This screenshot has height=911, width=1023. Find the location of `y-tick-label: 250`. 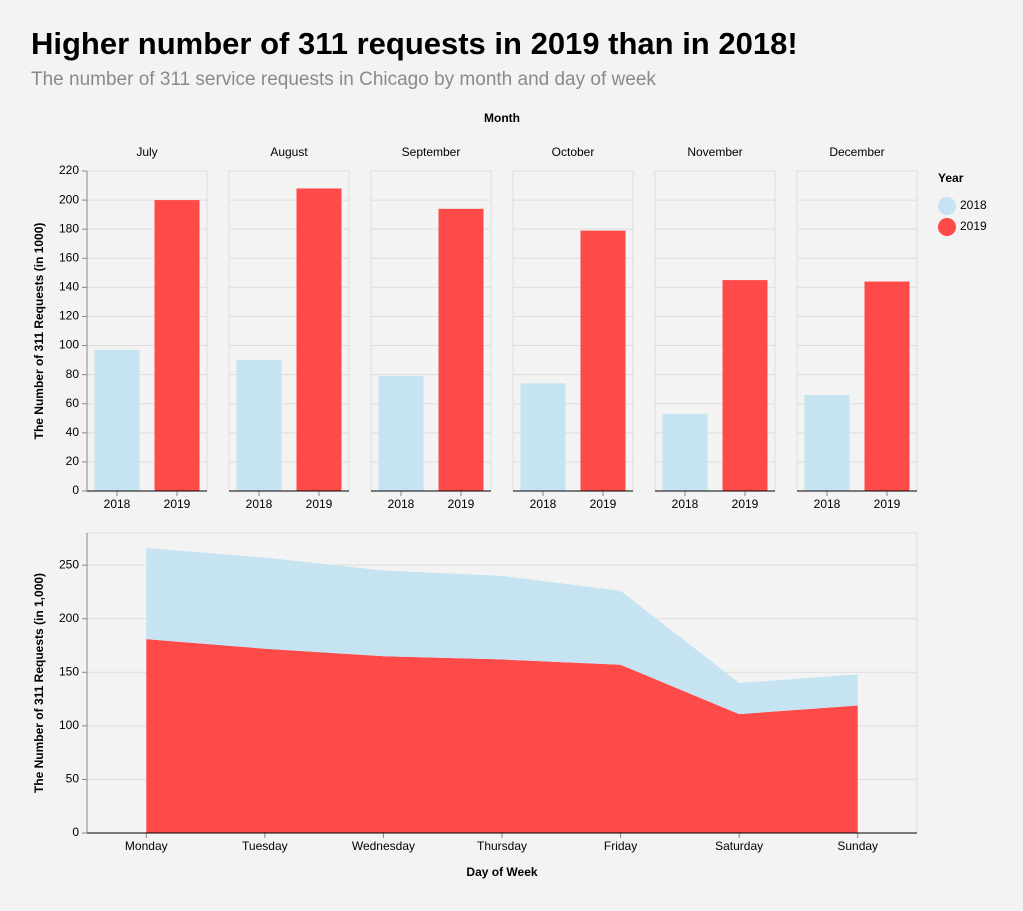

y-tick-label: 250 is located at coordinates (69, 564).